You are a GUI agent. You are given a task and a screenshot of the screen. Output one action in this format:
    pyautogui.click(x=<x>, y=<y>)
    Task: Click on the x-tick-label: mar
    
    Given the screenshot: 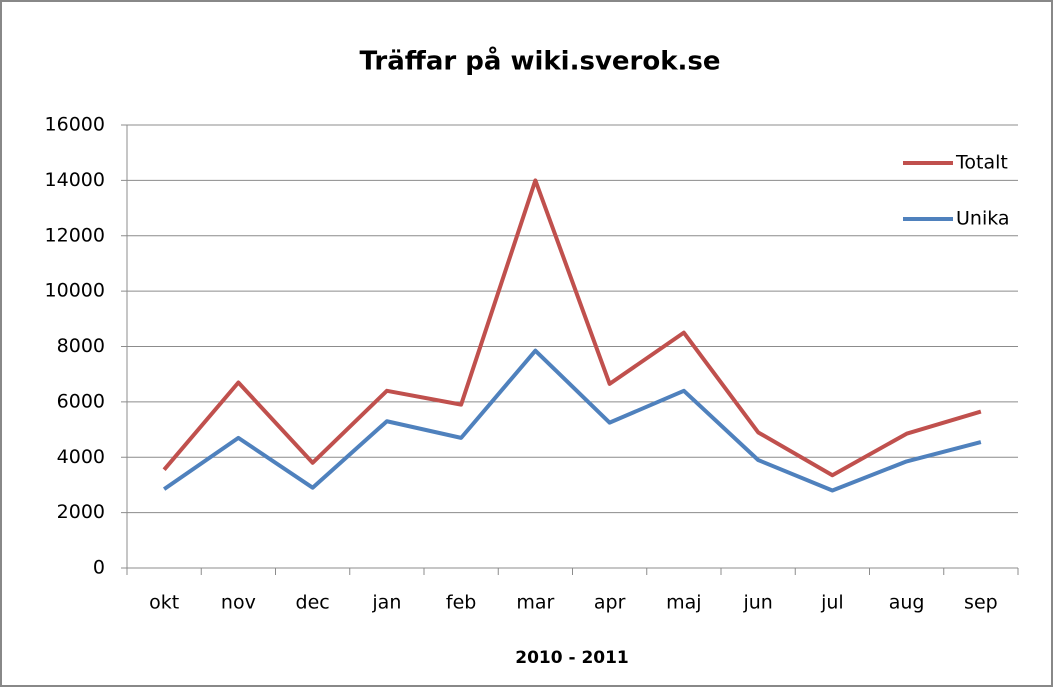 What is the action you would take?
    pyautogui.click(x=535, y=603)
    